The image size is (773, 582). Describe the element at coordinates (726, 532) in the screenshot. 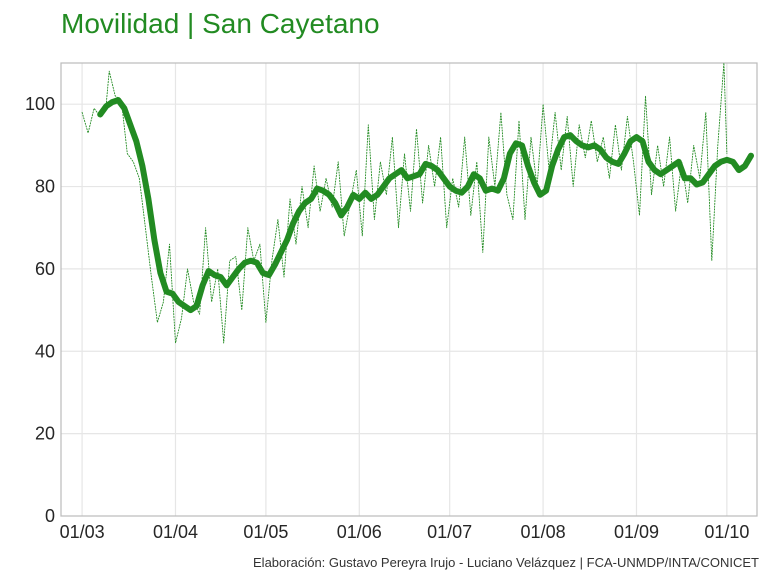

I see `x-tick-label: 01/10` at that location.